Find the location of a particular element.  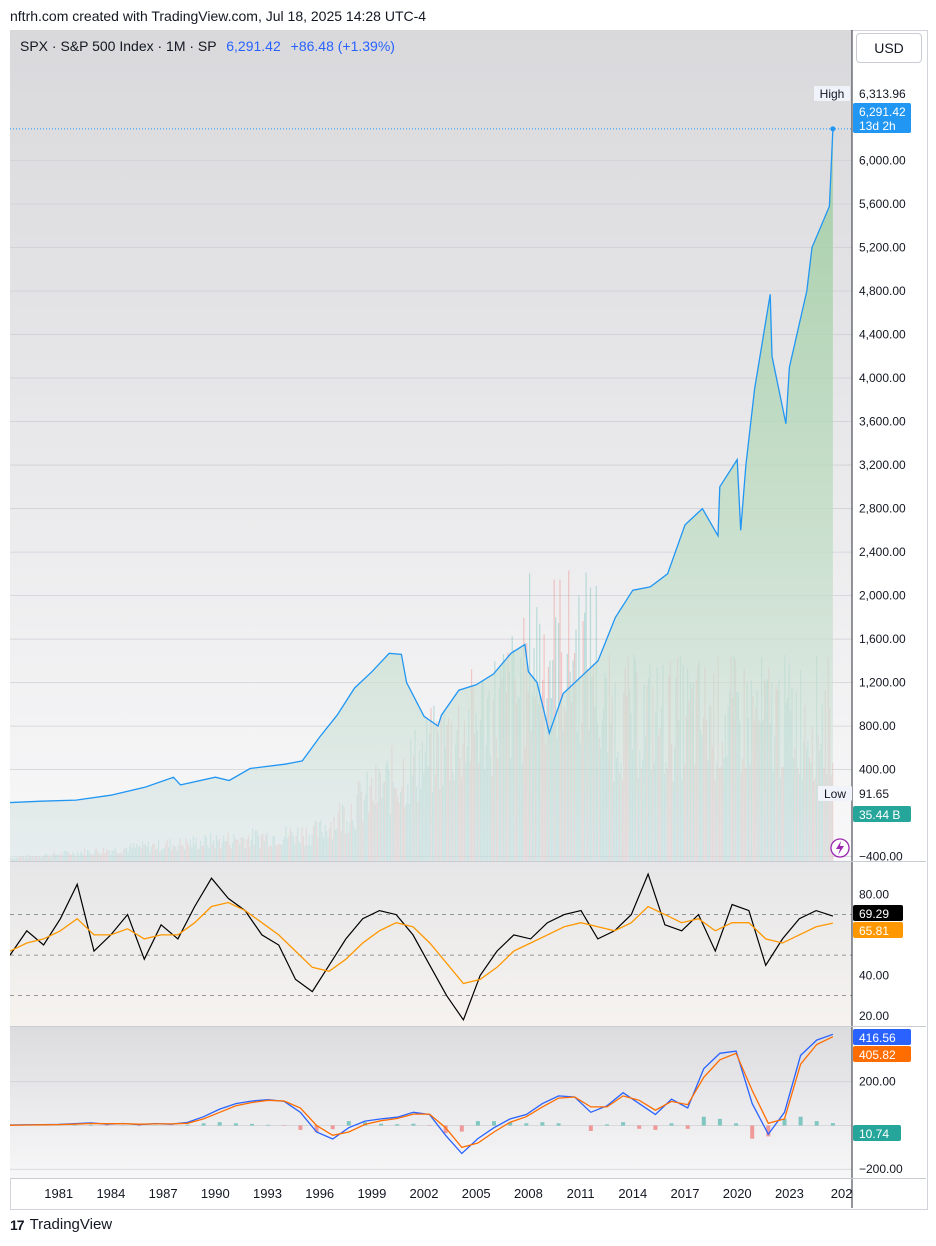

macd-signal-value: 405.82 is located at coordinates (877, 1055).